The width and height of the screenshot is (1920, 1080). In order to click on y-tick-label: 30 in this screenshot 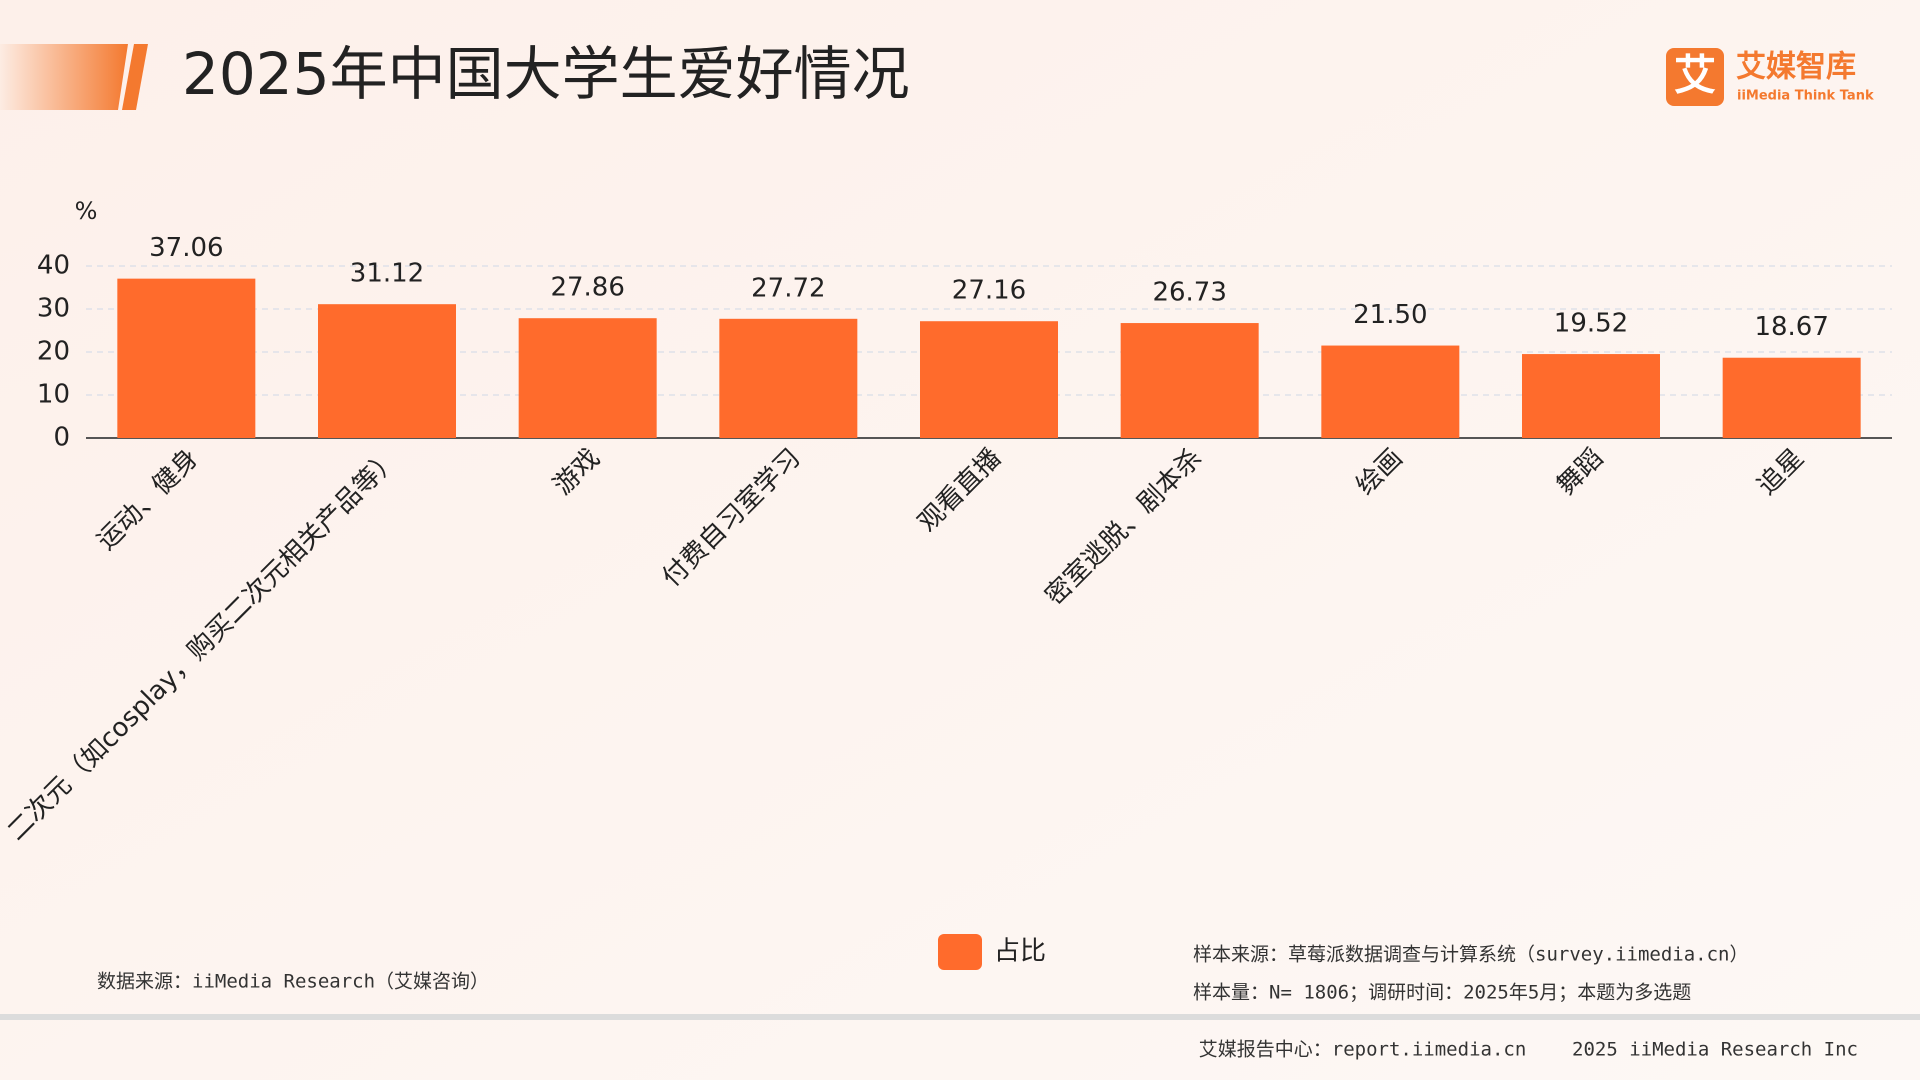, I will do `click(53, 309)`.